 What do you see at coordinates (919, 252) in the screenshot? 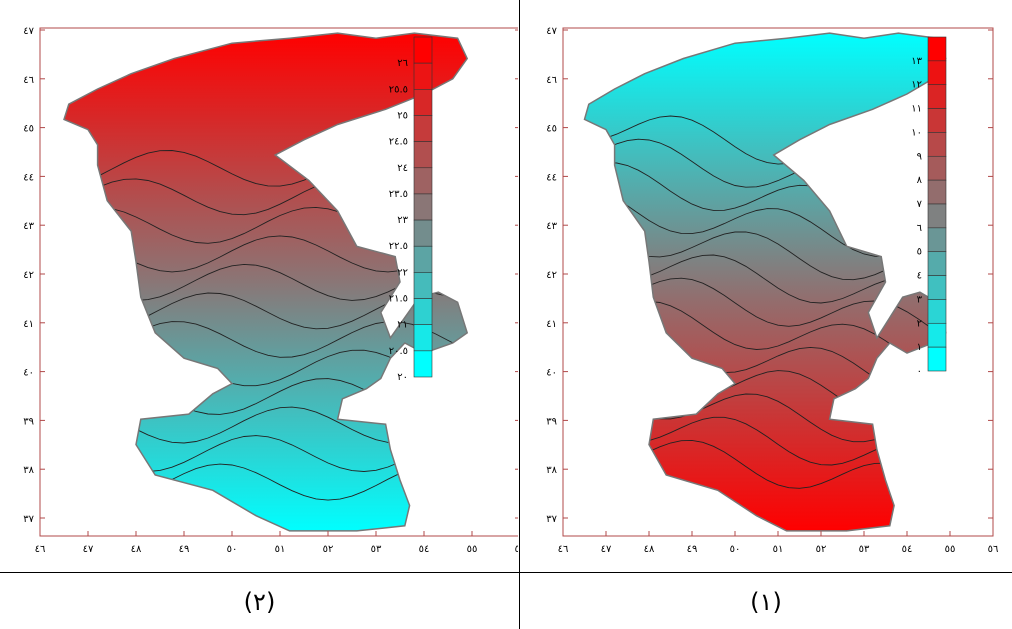
I see `legend-label: ٥` at bounding box center [919, 252].